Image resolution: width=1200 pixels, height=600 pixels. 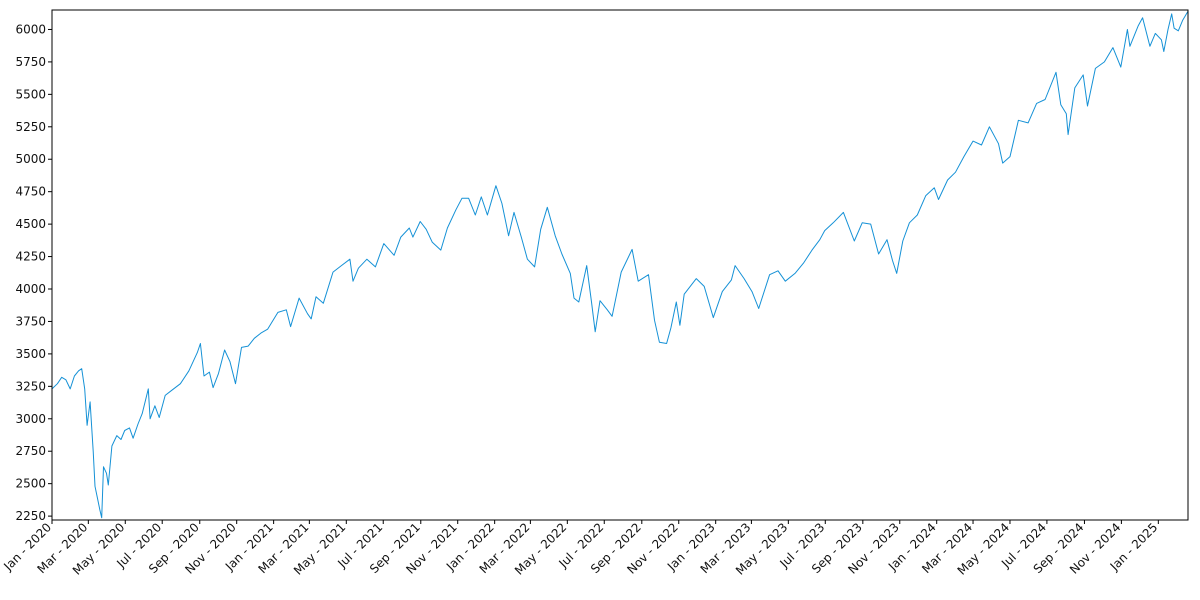 I want to click on y-tick-label: 4500, so click(x=30, y=224).